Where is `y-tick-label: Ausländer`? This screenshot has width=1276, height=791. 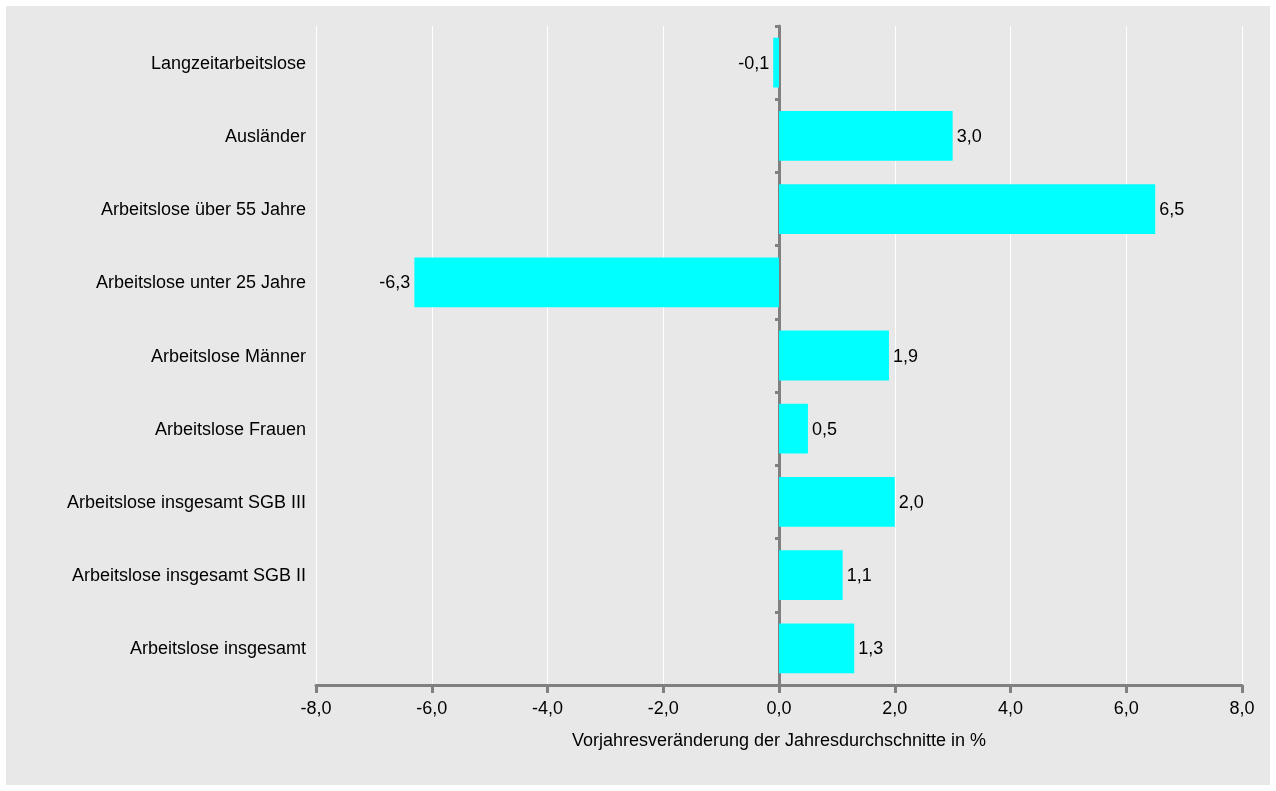
y-tick-label: Ausländer is located at coordinates (265, 135).